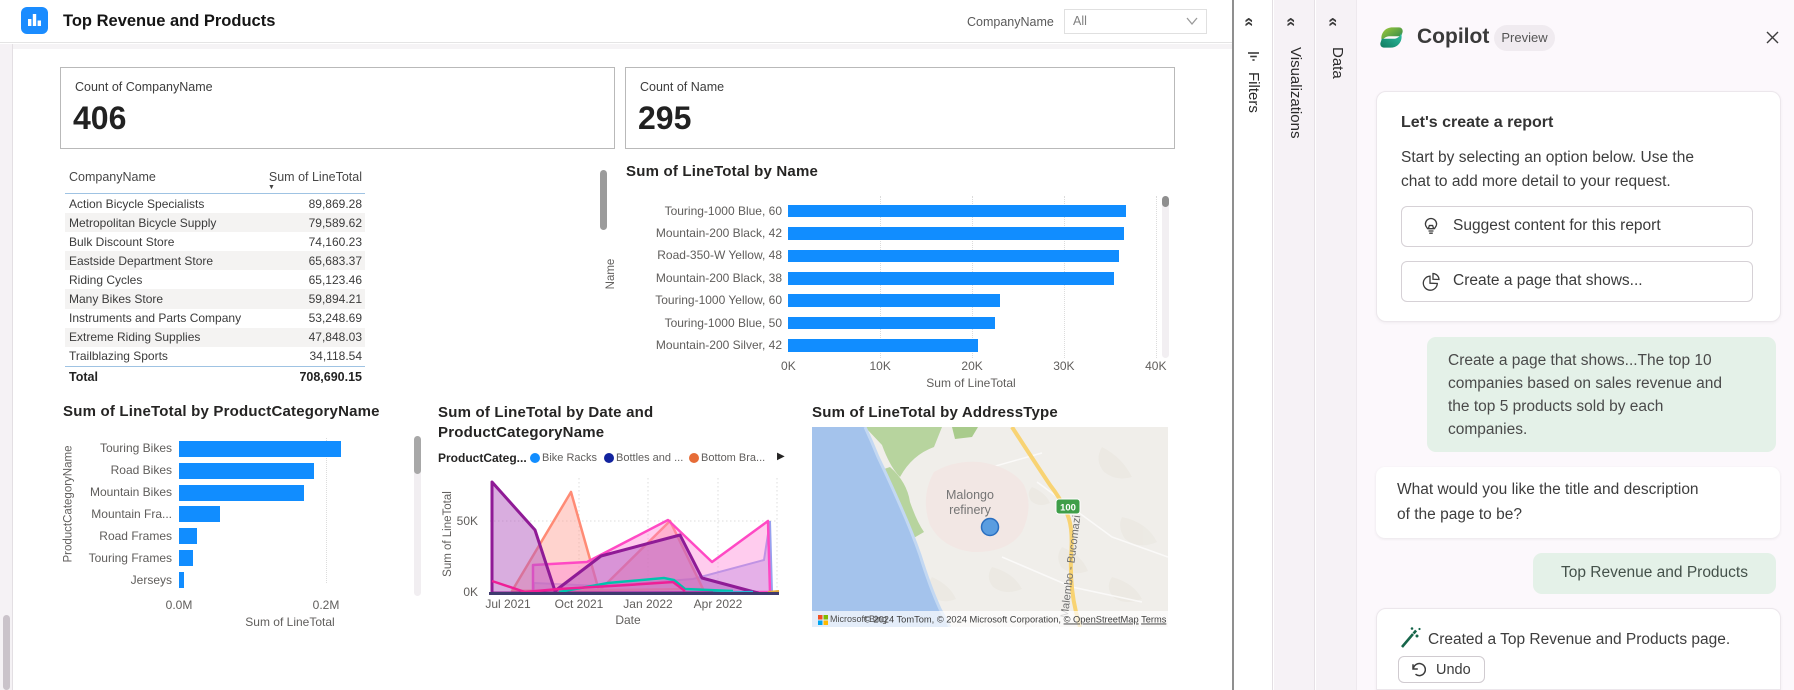 The image size is (1794, 690). What do you see at coordinates (970, 495) in the screenshot?
I see `svg-text: Malongo` at bounding box center [970, 495].